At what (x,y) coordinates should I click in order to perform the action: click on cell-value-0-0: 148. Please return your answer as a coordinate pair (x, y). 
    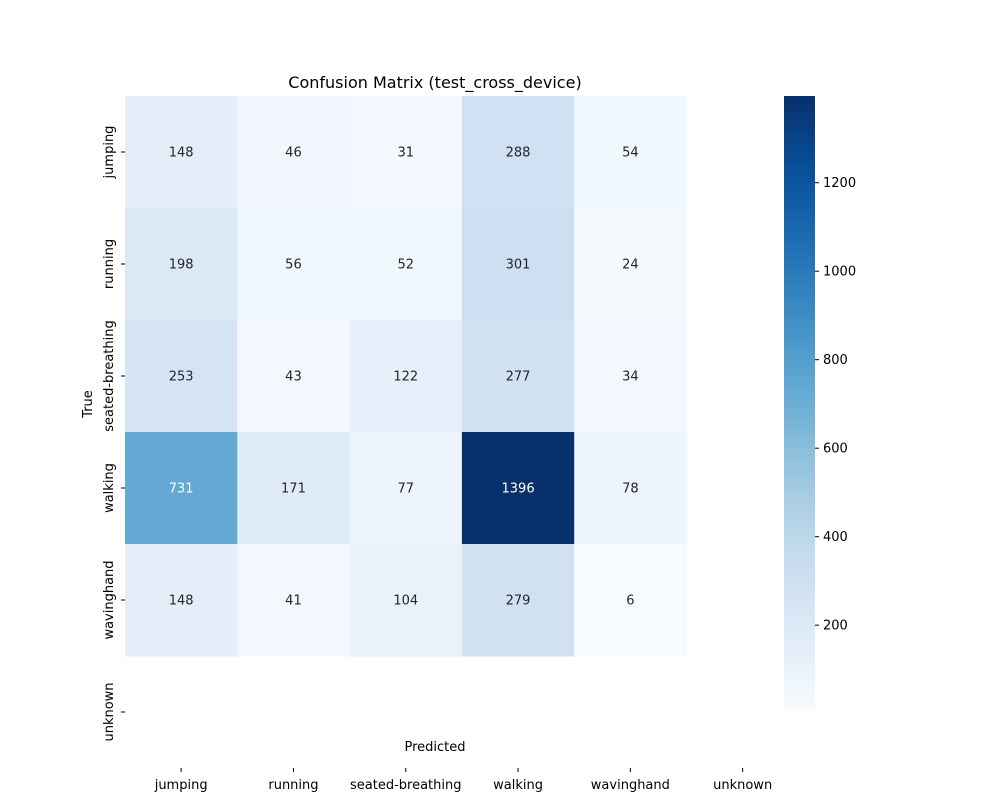
    Looking at the image, I should click on (181, 153).